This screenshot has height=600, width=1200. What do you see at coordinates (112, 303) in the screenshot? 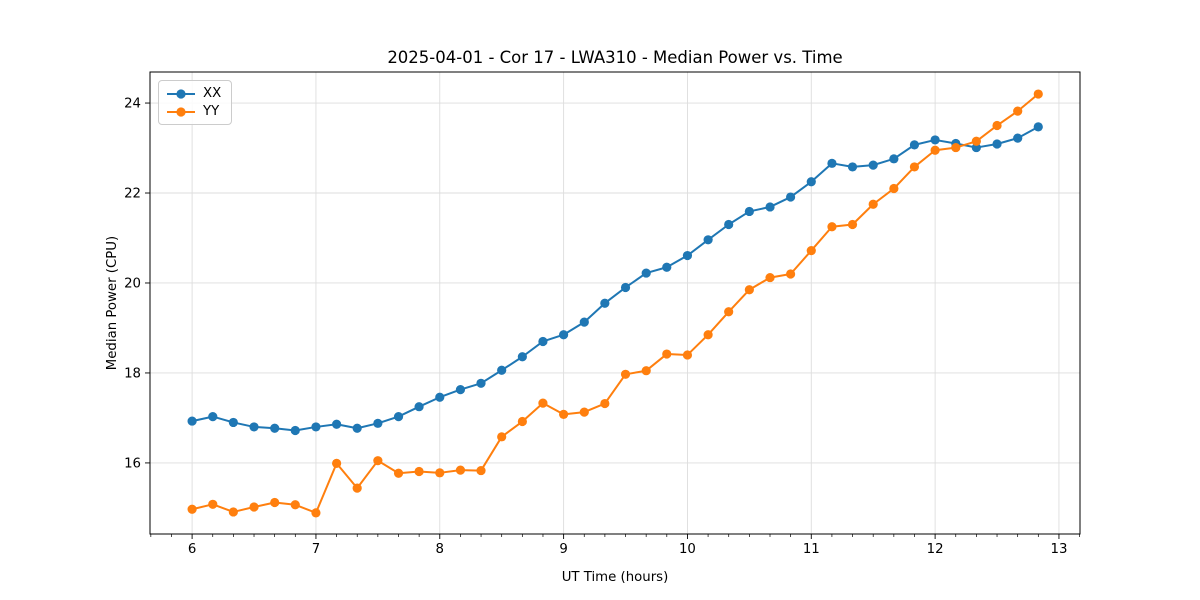
I see `y-axis-label: Median Power (CPU)` at bounding box center [112, 303].